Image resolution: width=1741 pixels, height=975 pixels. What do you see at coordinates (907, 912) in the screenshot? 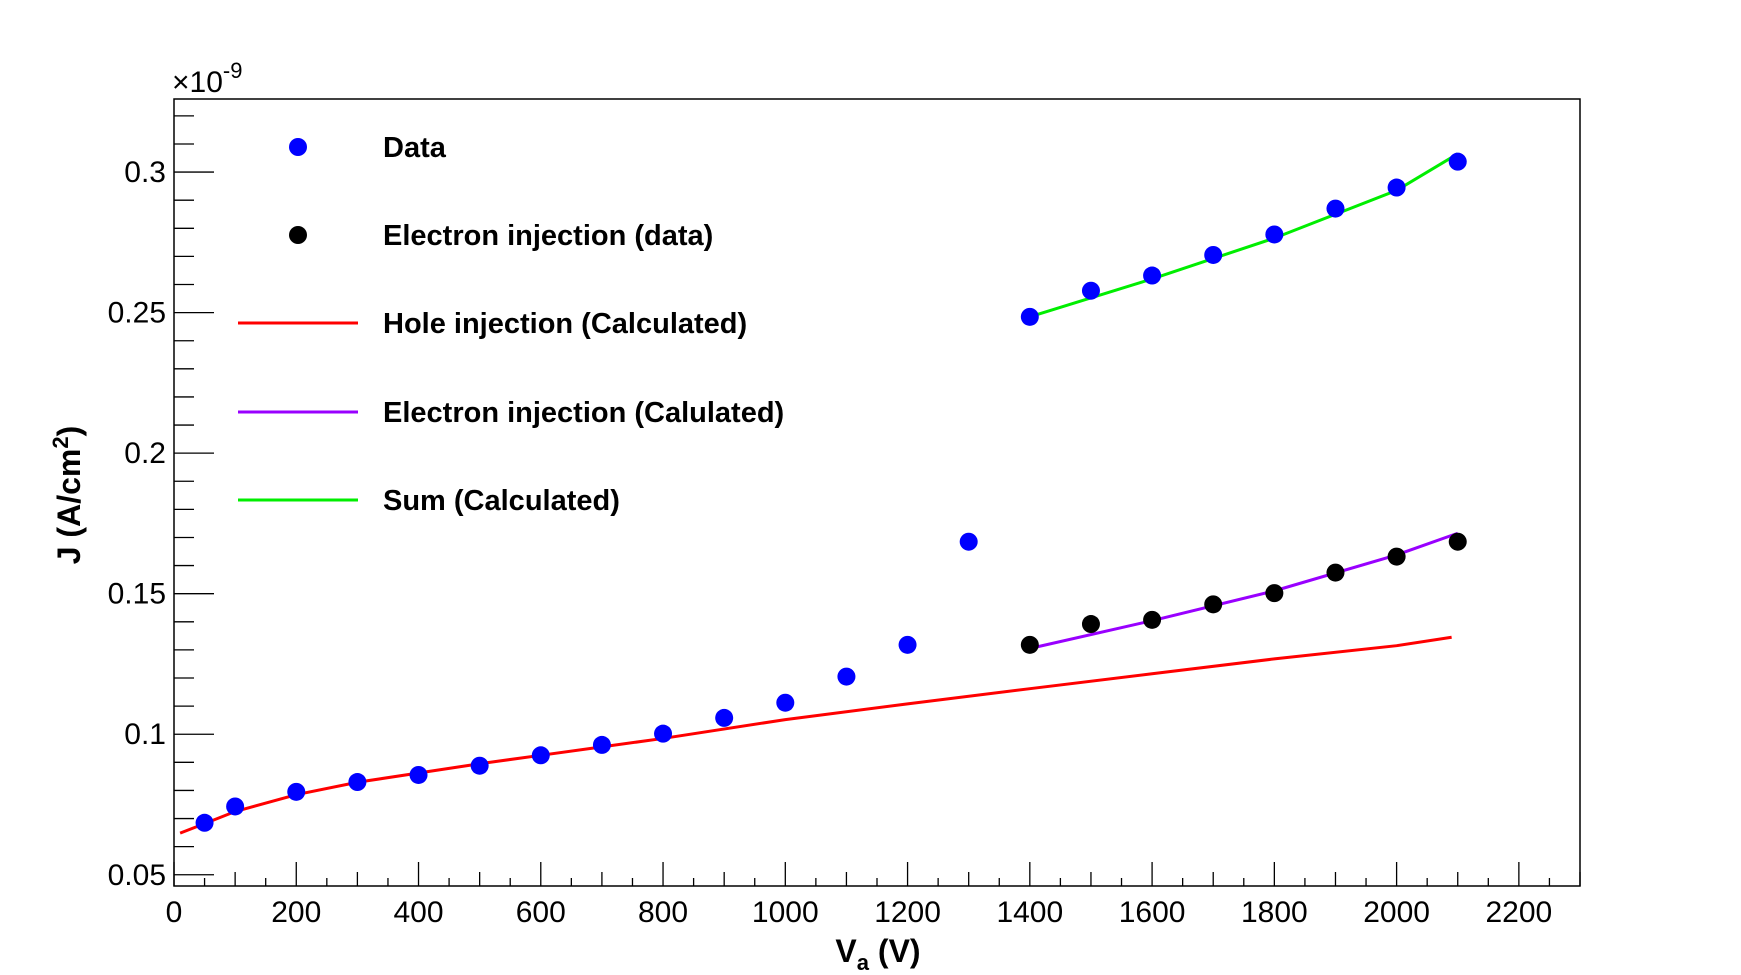
I see `x-tick-label: 1200` at bounding box center [907, 912].